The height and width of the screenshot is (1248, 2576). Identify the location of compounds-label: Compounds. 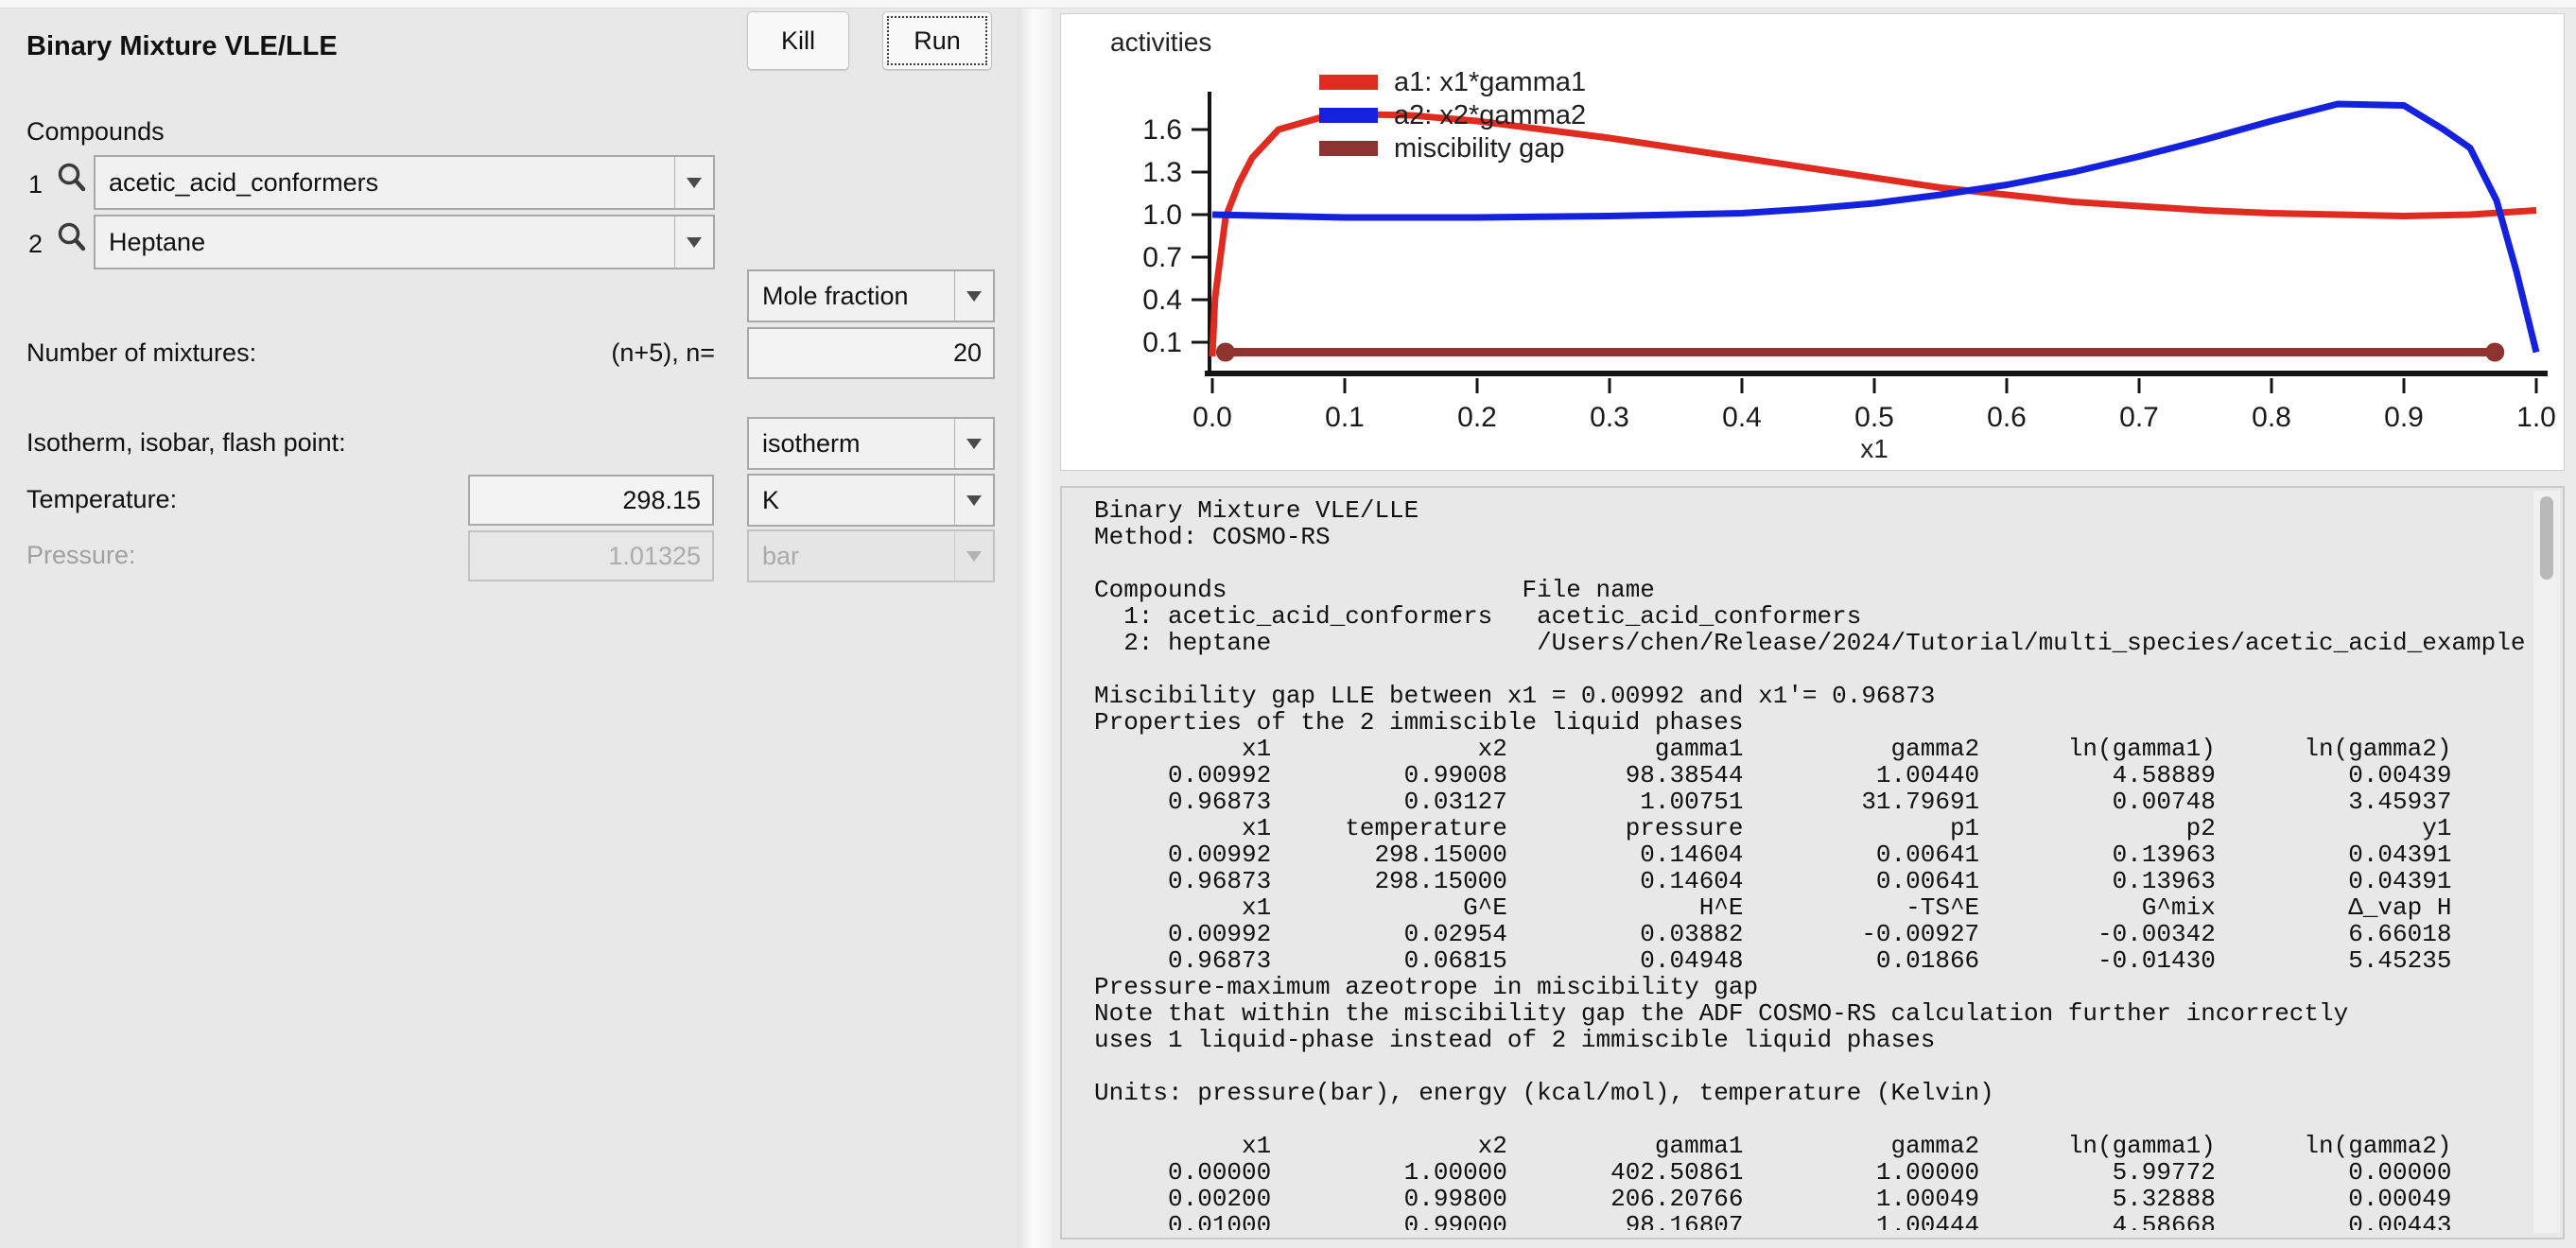
(95, 131).